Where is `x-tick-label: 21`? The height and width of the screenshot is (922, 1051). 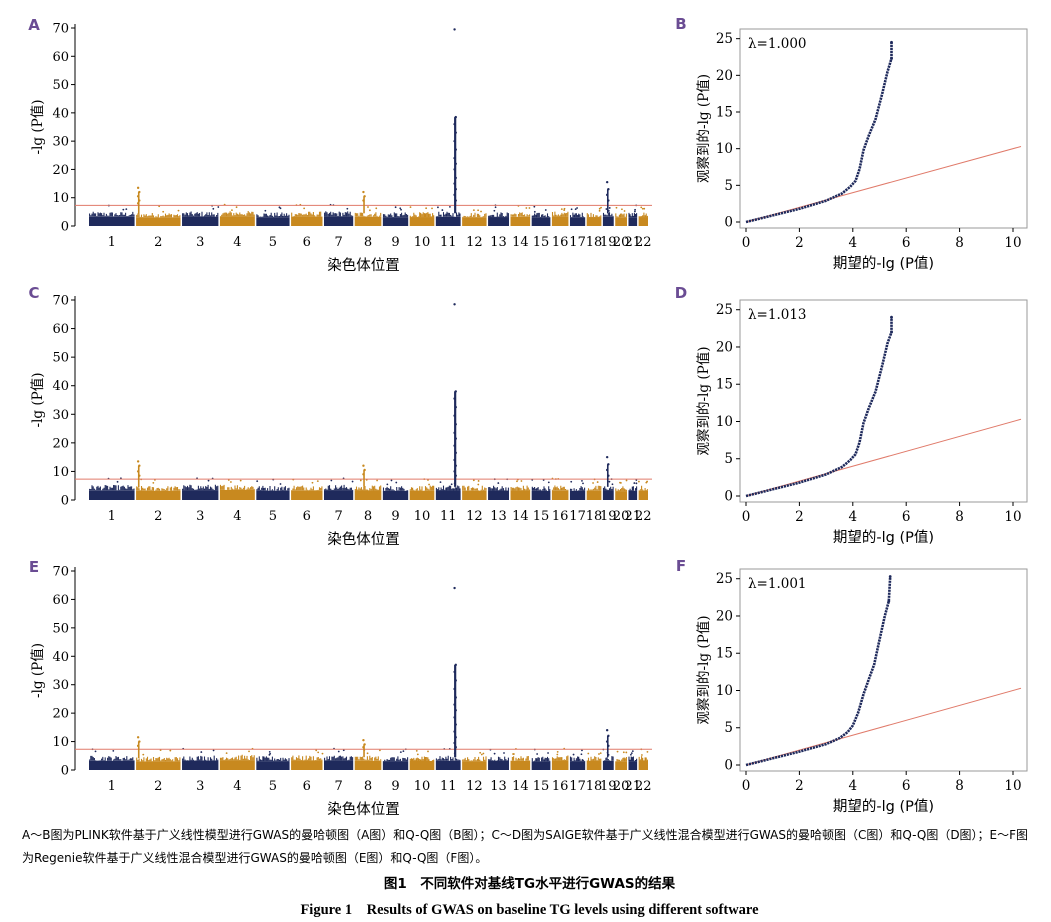
x-tick-label: 21 is located at coordinates (633, 786).